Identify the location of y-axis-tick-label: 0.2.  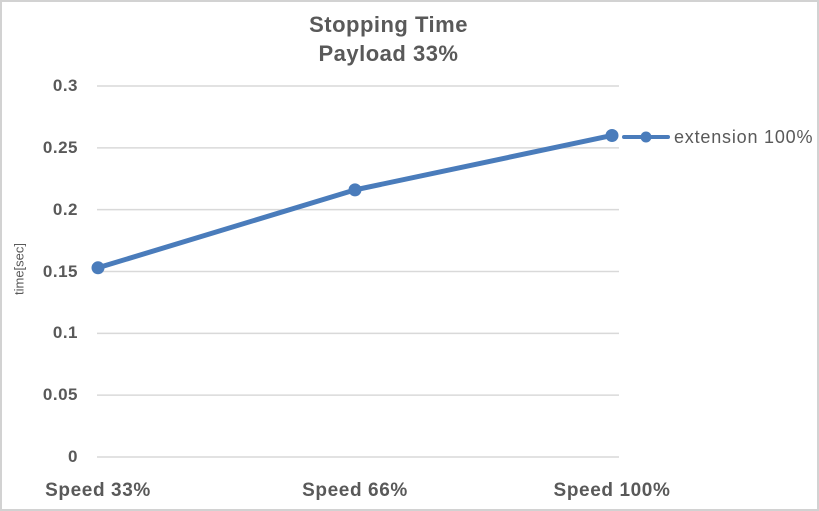
(65, 209).